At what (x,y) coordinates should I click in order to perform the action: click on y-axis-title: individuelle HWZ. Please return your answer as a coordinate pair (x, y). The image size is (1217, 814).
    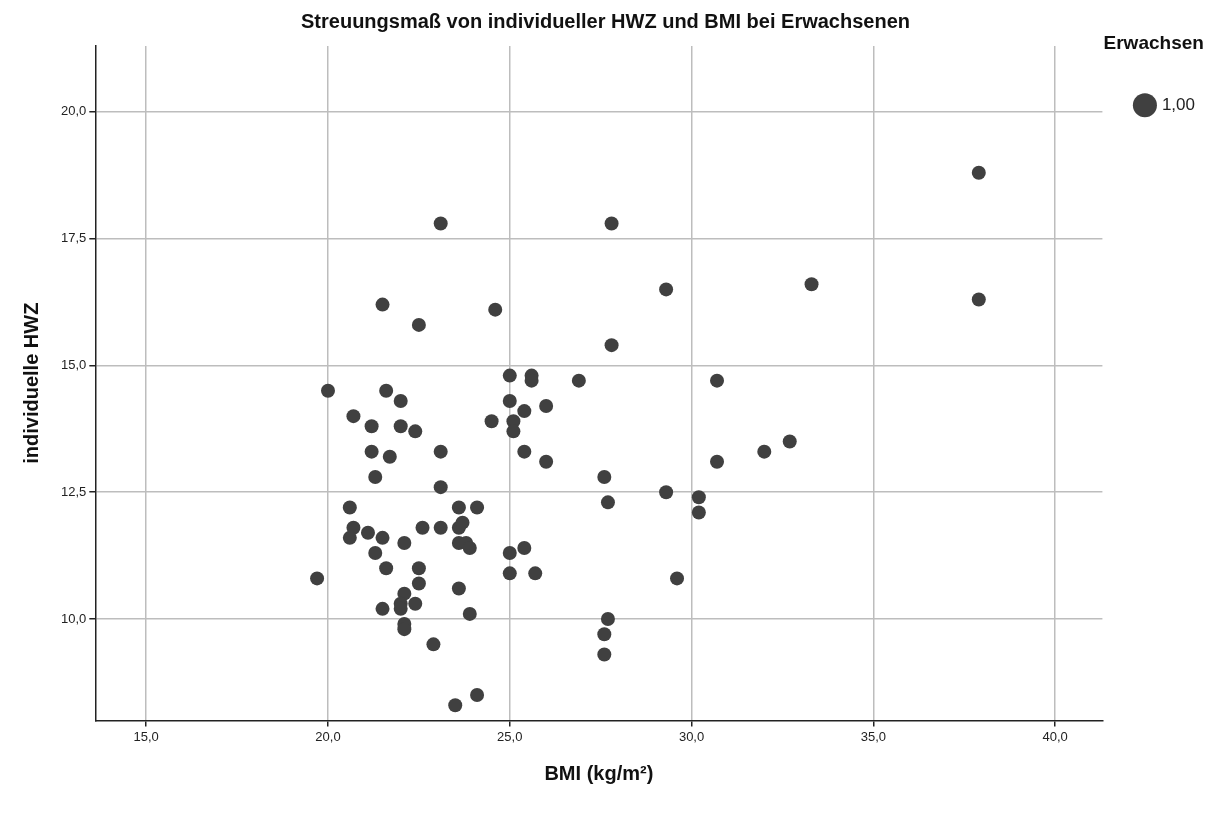
    Looking at the image, I should click on (30, 383).